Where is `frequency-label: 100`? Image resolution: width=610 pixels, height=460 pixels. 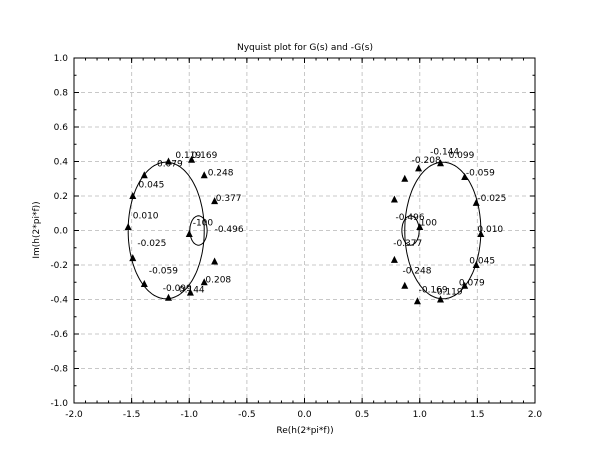 frequency-label: 100 is located at coordinates (428, 223).